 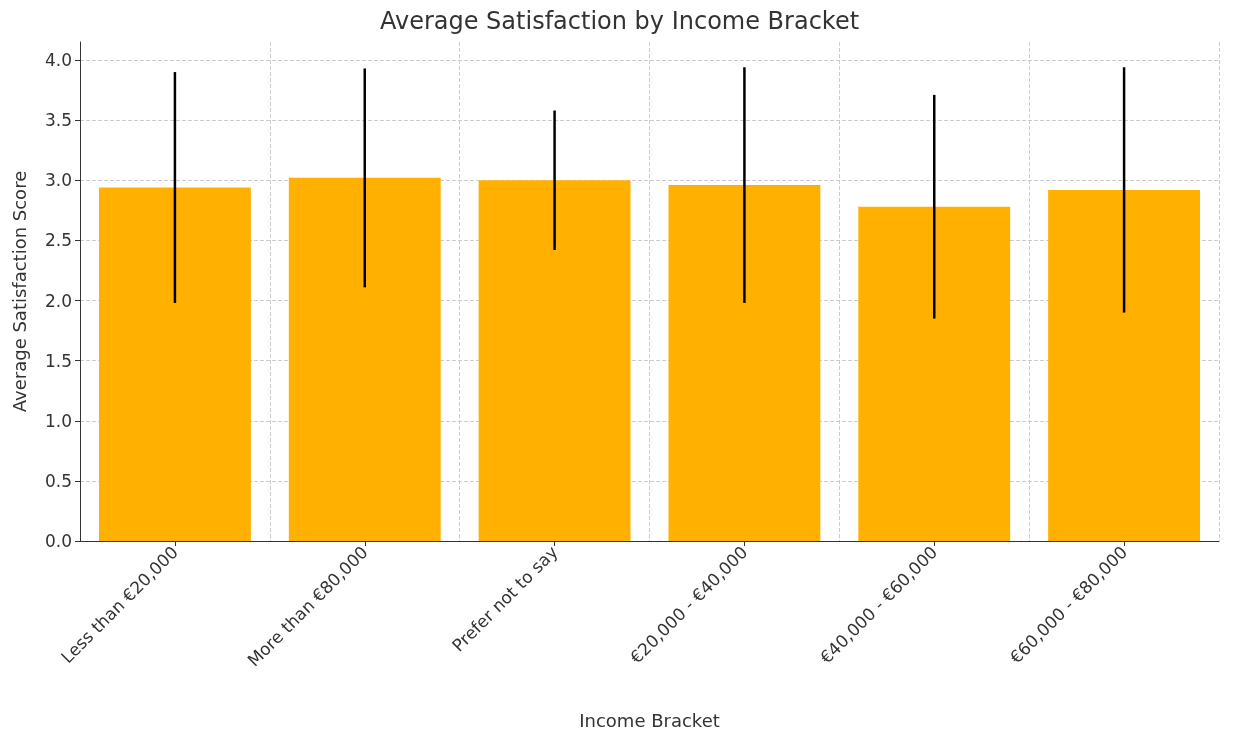 I want to click on x-axis-title: Income Bracket, so click(x=649, y=720).